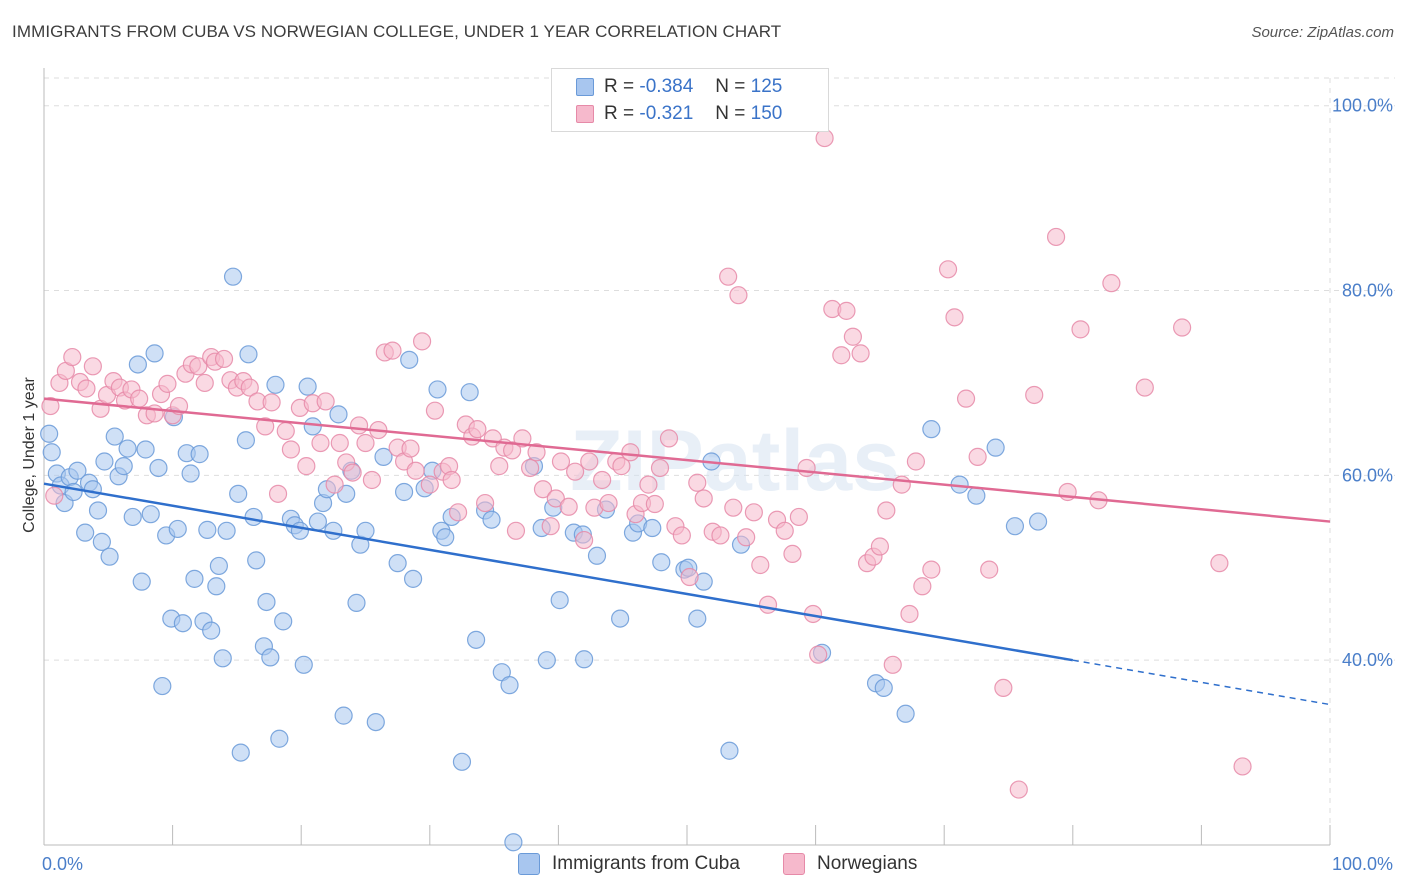 This screenshot has width=1406, height=892. I want to click on bottom-legend-label-cuba: Immigrants from Cuba, so click(646, 863).